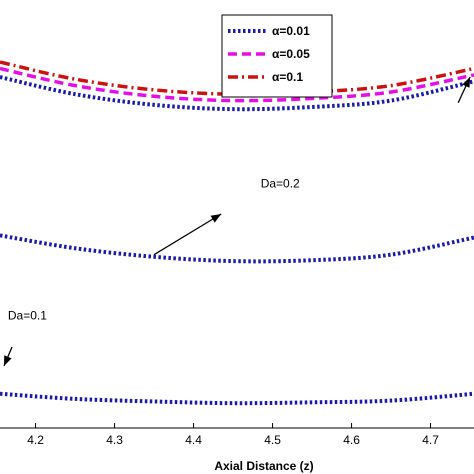 This screenshot has height=474, width=474. What do you see at coordinates (280, 183) in the screenshot?
I see `annotation-label: Da=0.2` at bounding box center [280, 183].